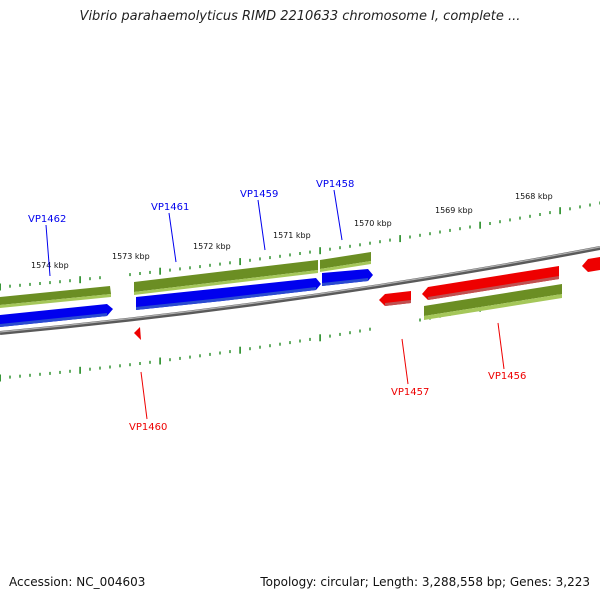  Describe the element at coordinates (507, 376) in the screenshot. I see `gene-label-VP1456: VP1456` at that location.